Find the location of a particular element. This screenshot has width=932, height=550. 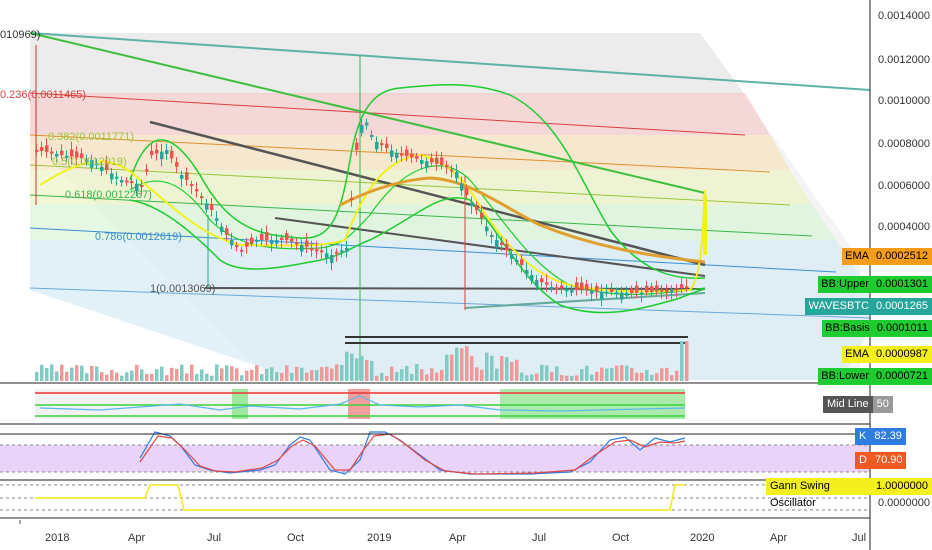

tag-value: 0.0002512 is located at coordinates (902, 256).